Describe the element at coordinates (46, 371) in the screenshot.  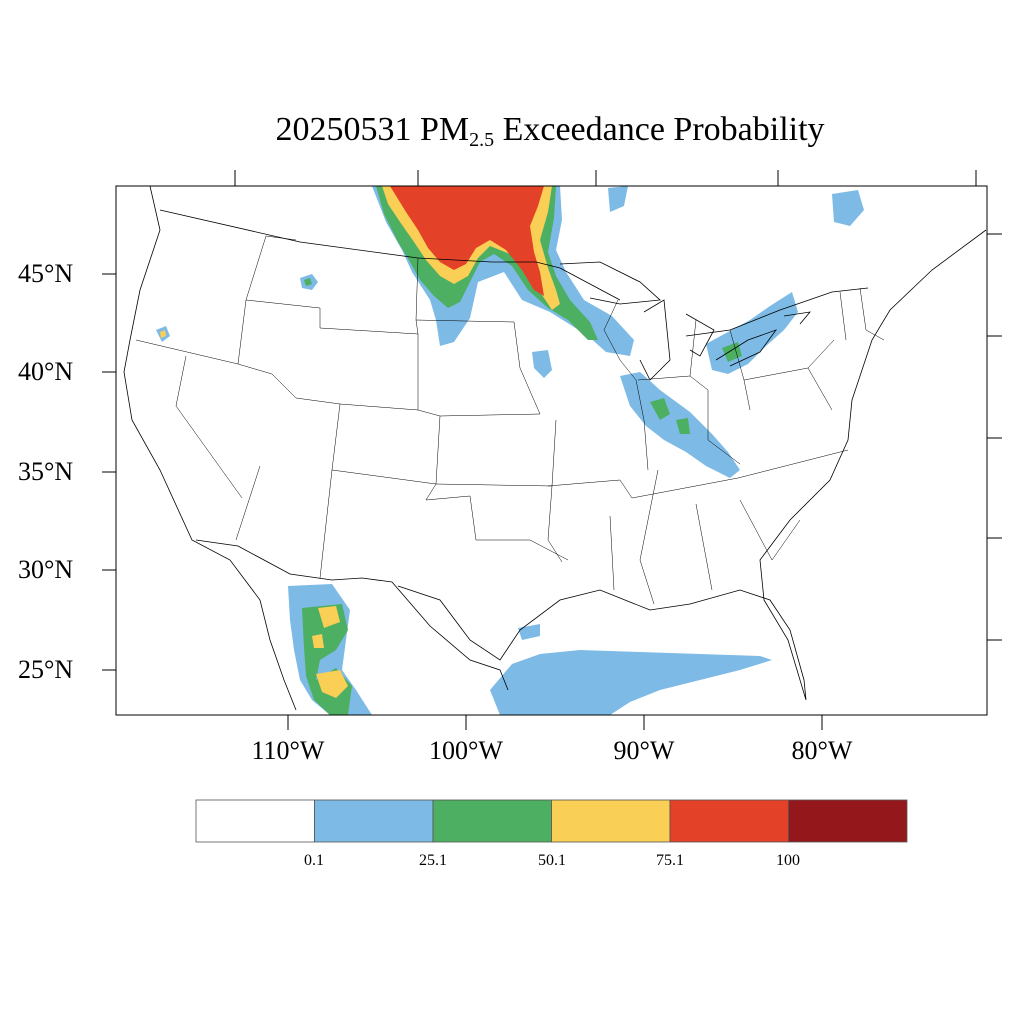
I see `lat-label-40: 40°N` at that location.